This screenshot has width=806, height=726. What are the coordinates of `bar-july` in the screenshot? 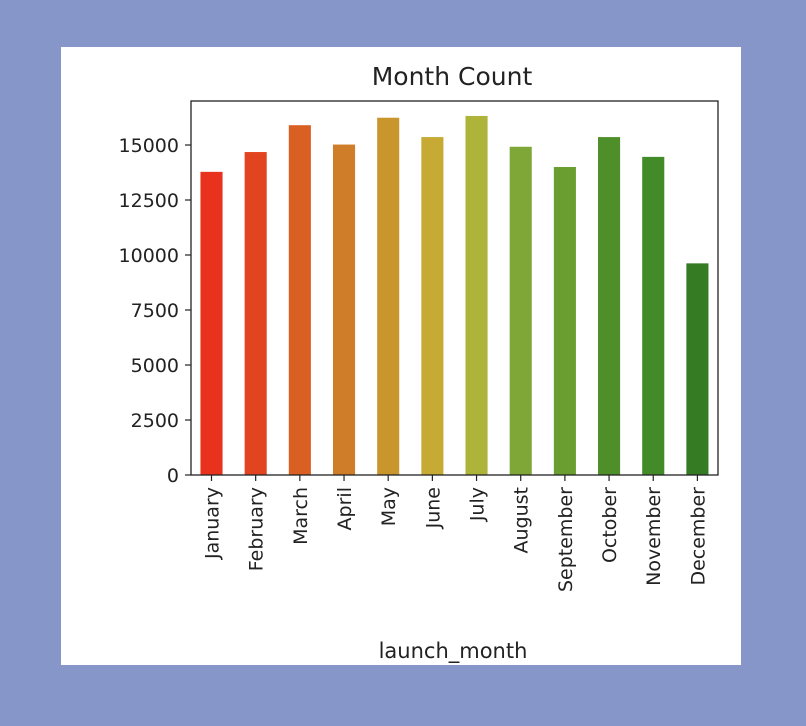 It's located at (476, 295).